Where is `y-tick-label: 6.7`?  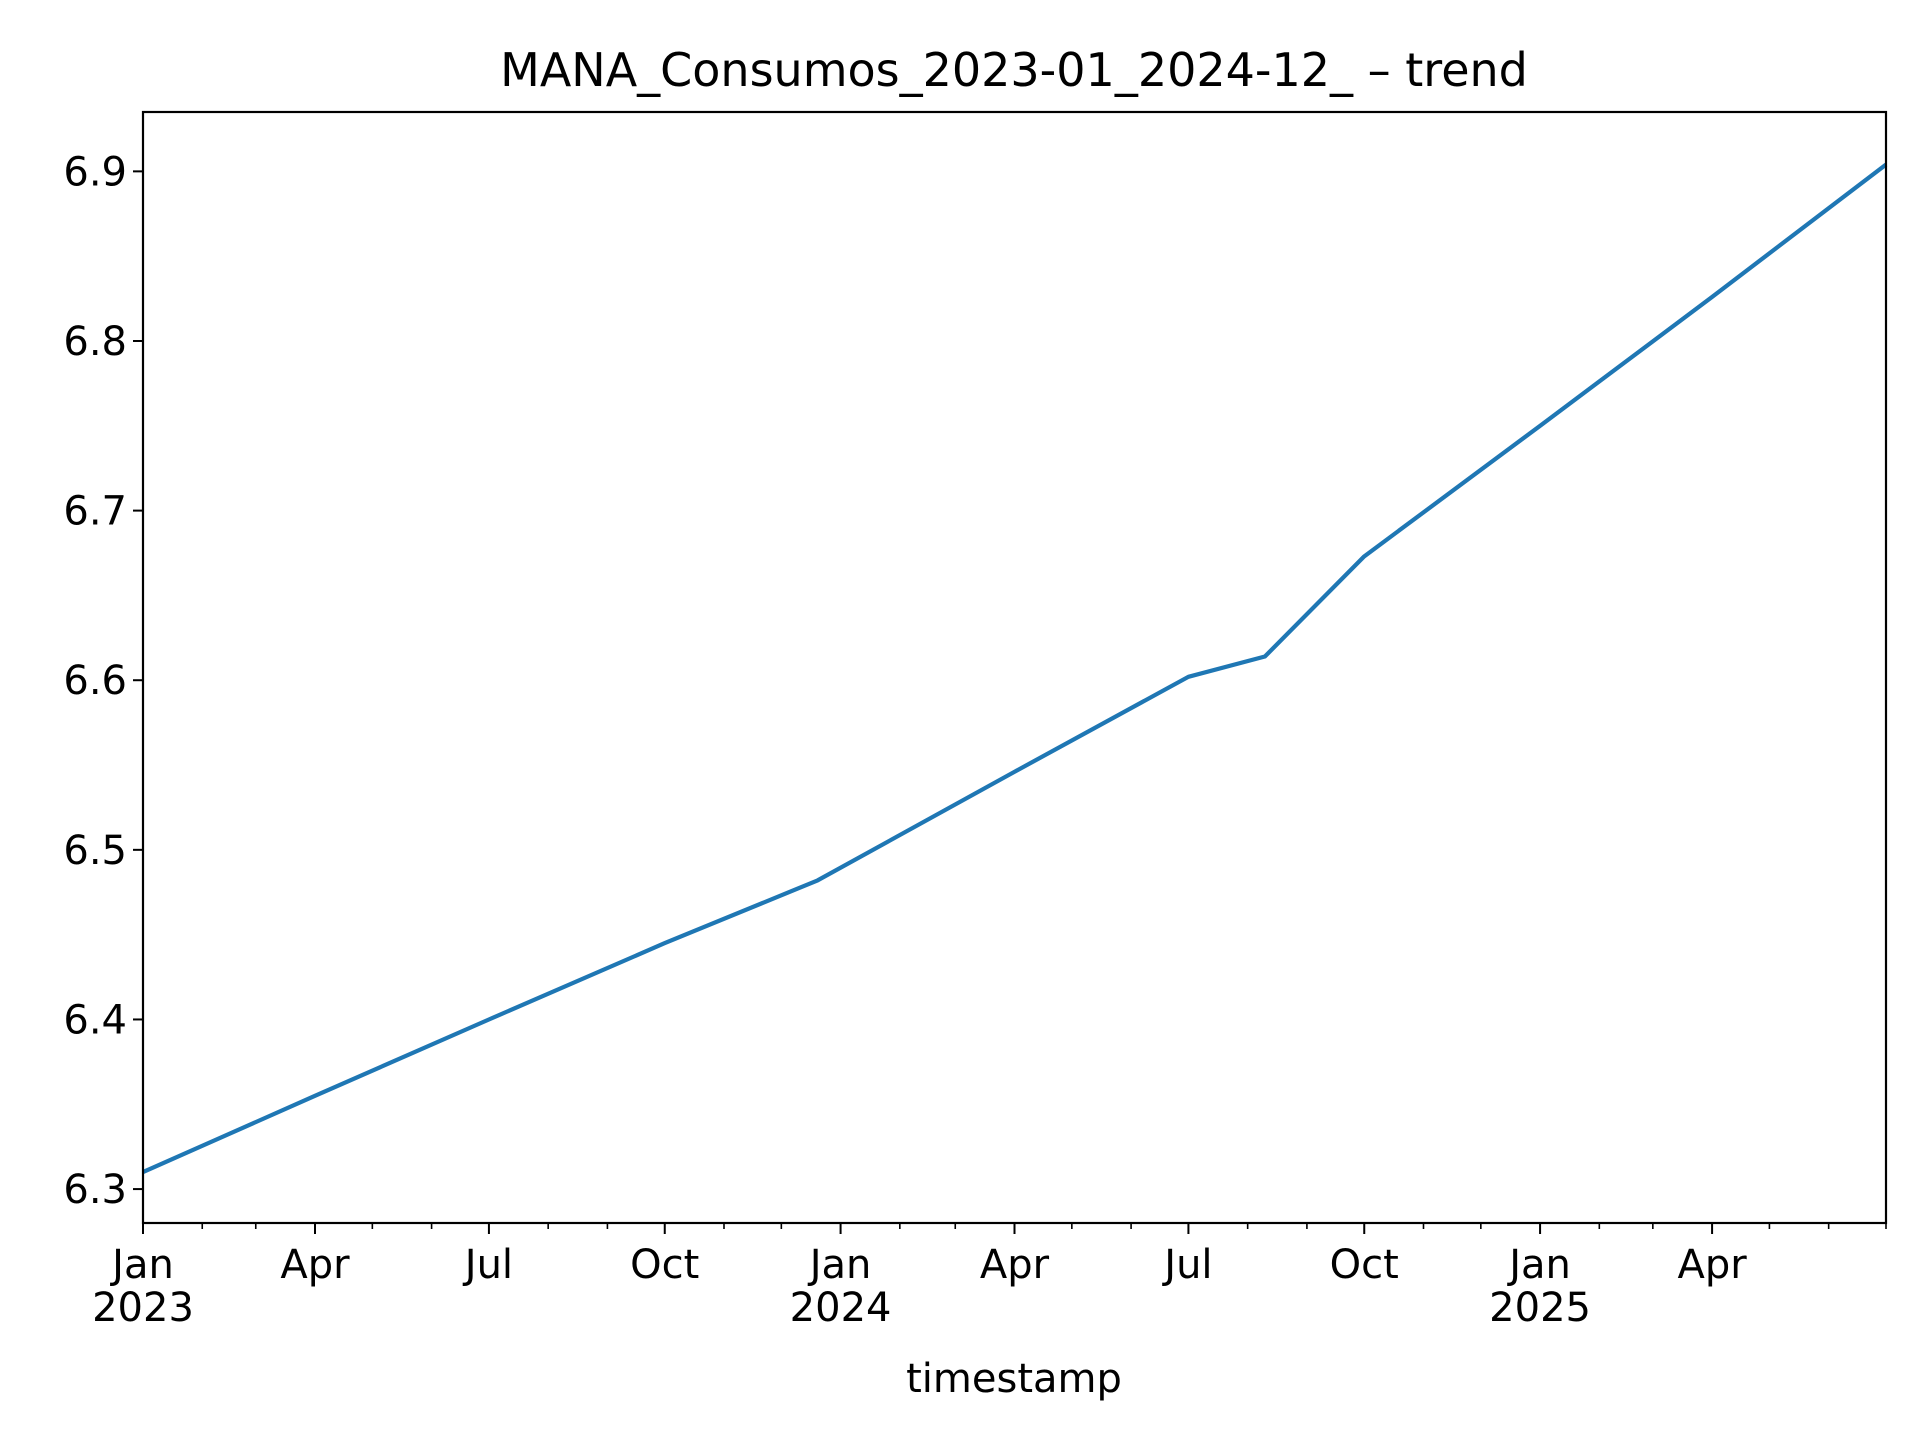
y-tick-label: 6.7 is located at coordinates (95, 512).